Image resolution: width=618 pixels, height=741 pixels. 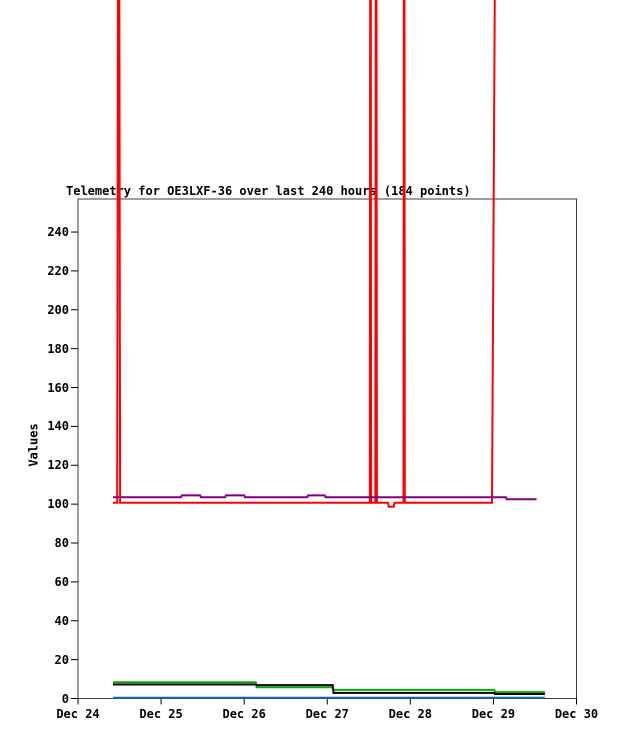 What do you see at coordinates (329, 689) in the screenshot?
I see `channel-black-line` at bounding box center [329, 689].